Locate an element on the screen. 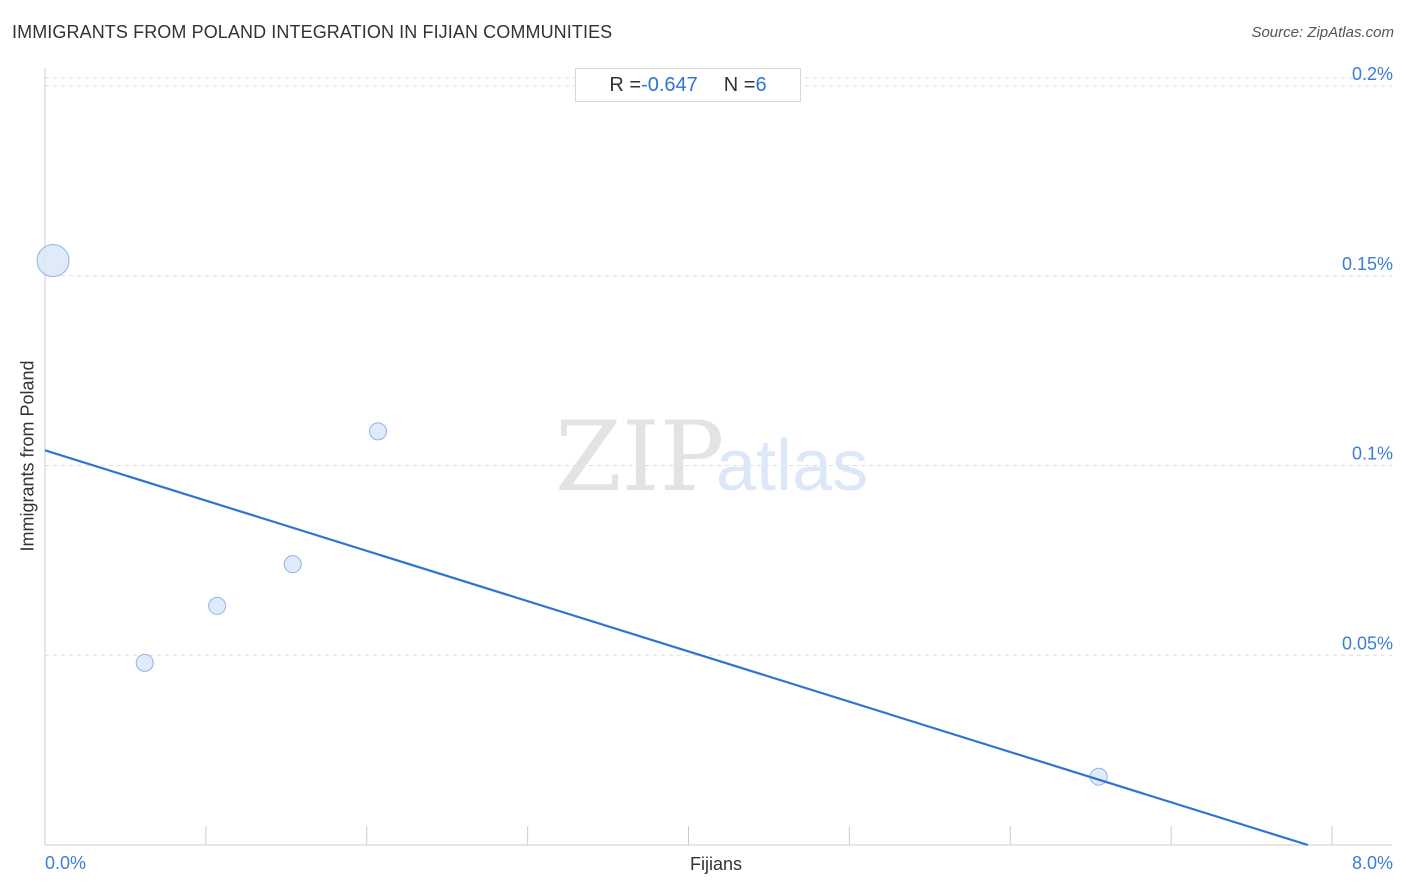 The height and width of the screenshot is (892, 1406). r-label: R = is located at coordinates (625, 84).